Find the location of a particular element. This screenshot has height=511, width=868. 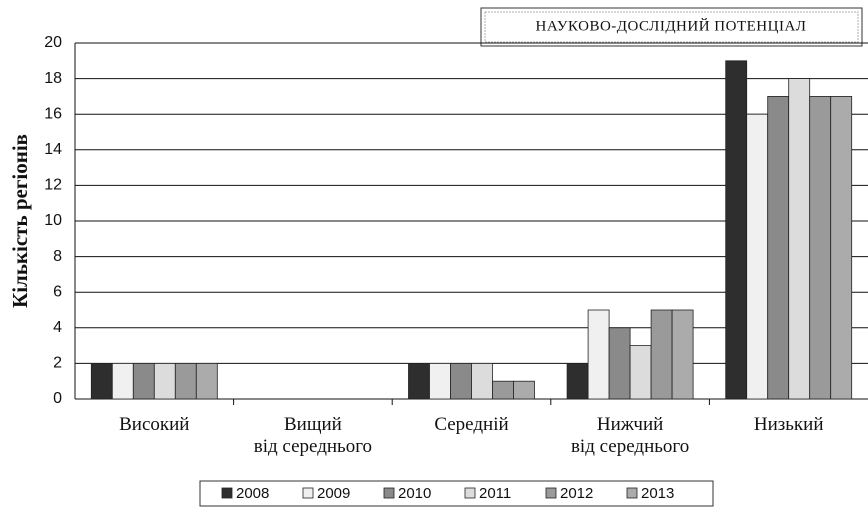

legend-label: 2013 is located at coordinates (657, 493).